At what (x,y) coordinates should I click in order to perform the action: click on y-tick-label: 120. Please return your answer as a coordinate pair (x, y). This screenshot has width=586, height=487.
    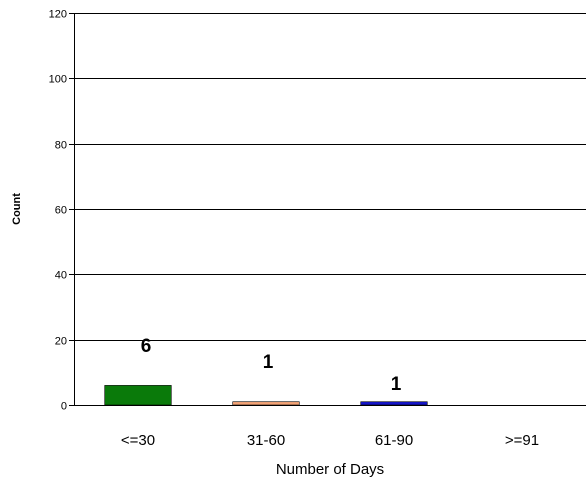
    Looking at the image, I should click on (58, 15).